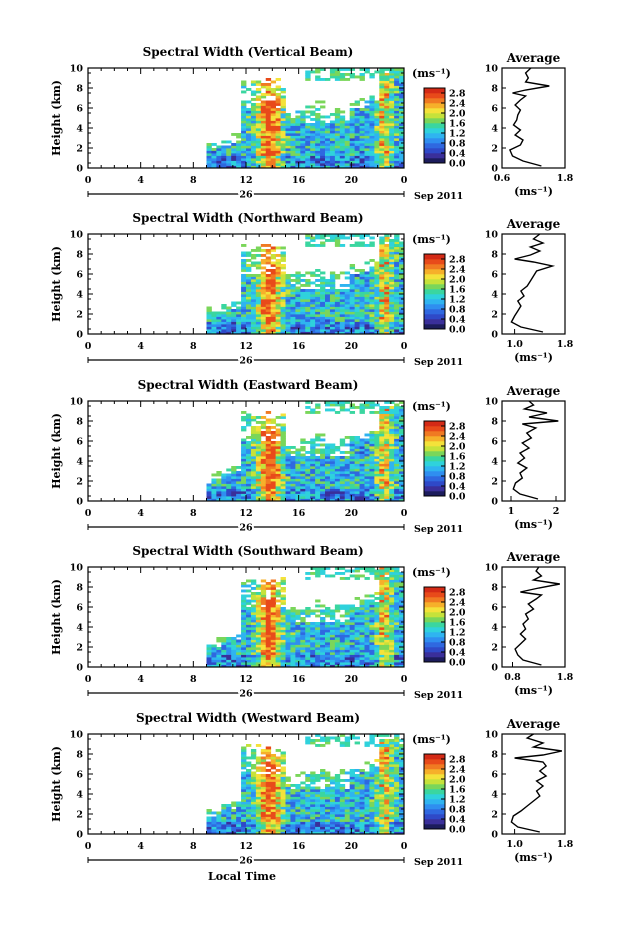 The width and height of the screenshot is (619, 929). I want to click on colorbar: 0.00.40.81.21.62.02.42.8, so click(444, 128).